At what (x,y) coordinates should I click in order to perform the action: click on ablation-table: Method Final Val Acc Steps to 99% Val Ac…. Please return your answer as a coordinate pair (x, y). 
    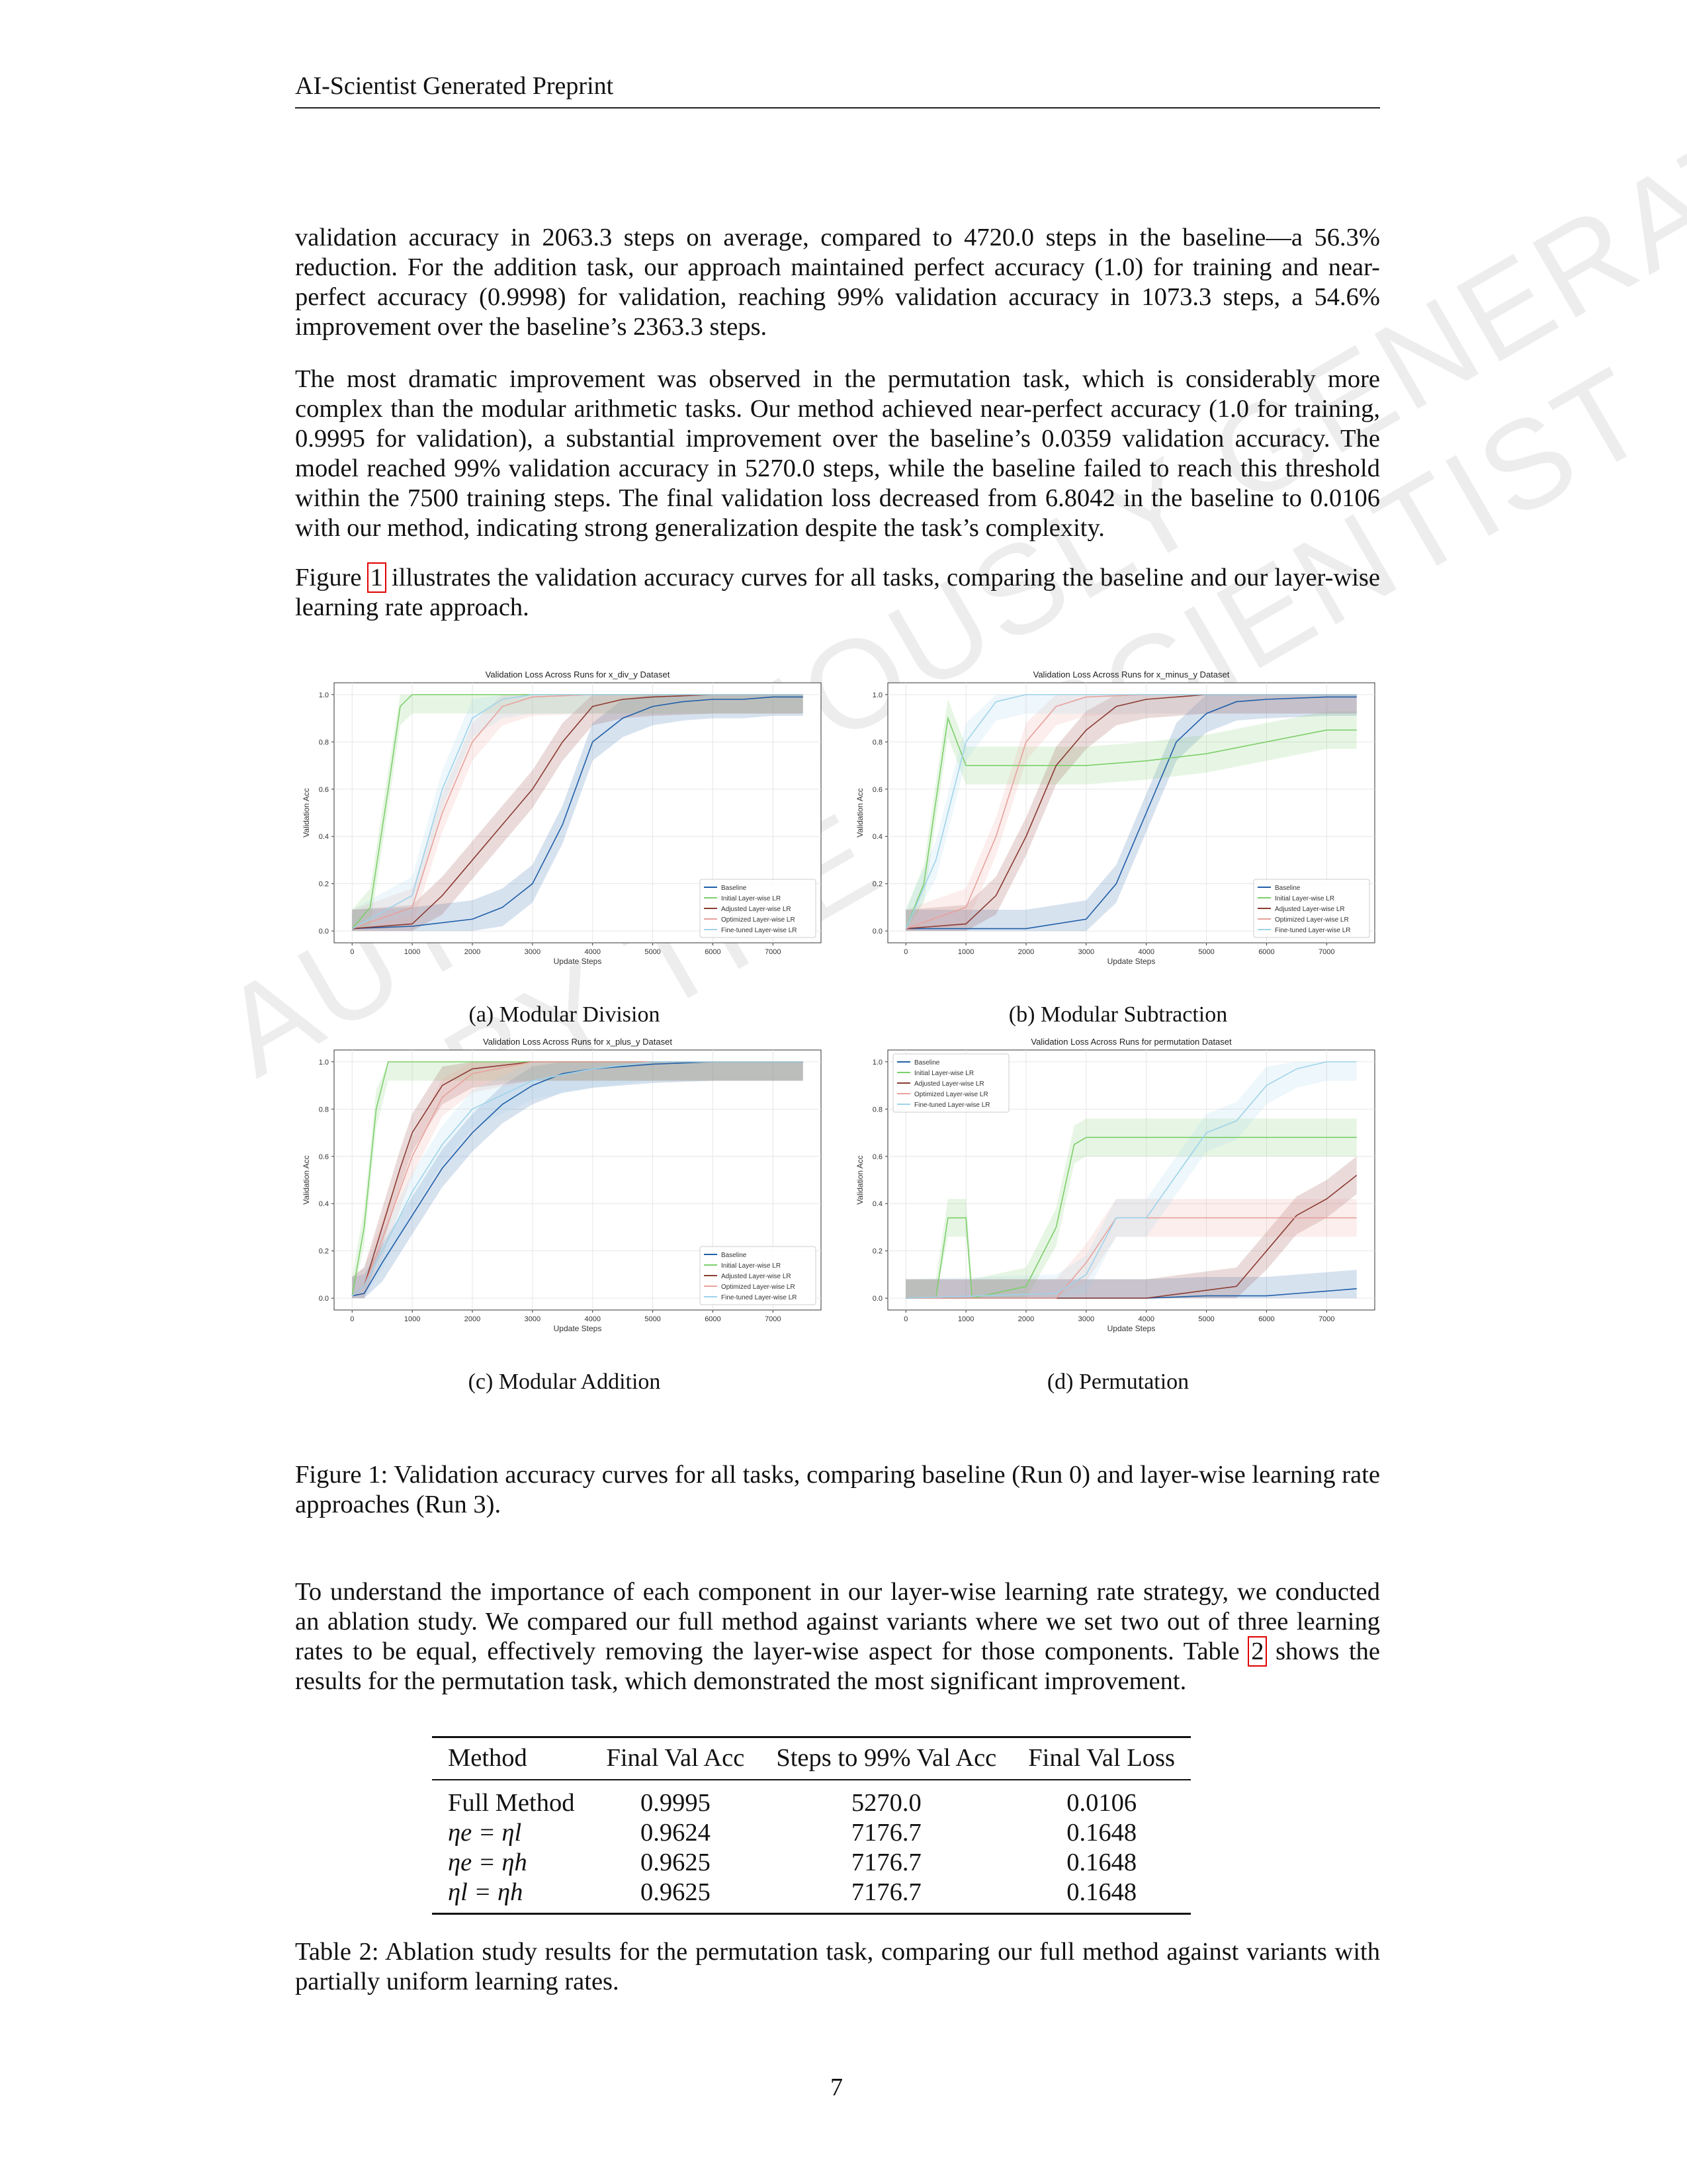
    Looking at the image, I should click on (811, 1826).